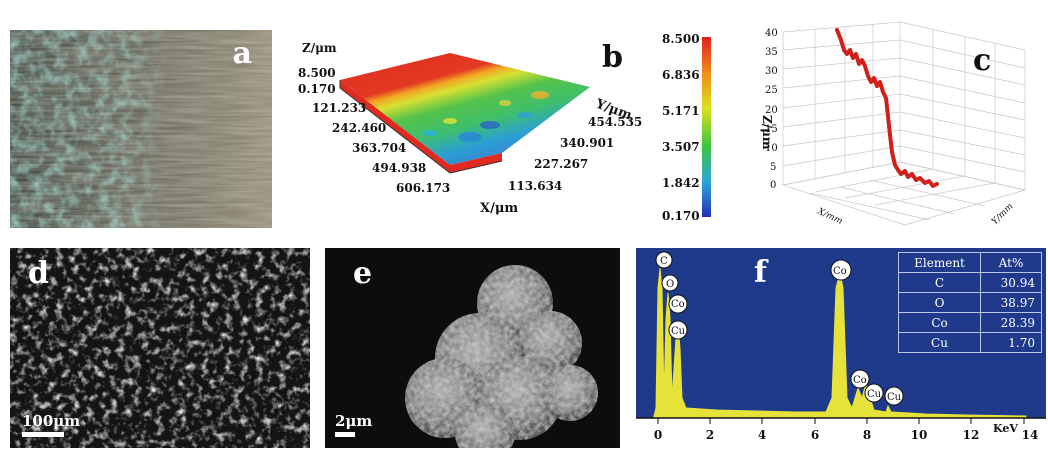 This screenshot has height=452, width=1048. Describe the element at coordinates (771, 148) in the screenshot. I see `c-z-tick: 10` at that location.